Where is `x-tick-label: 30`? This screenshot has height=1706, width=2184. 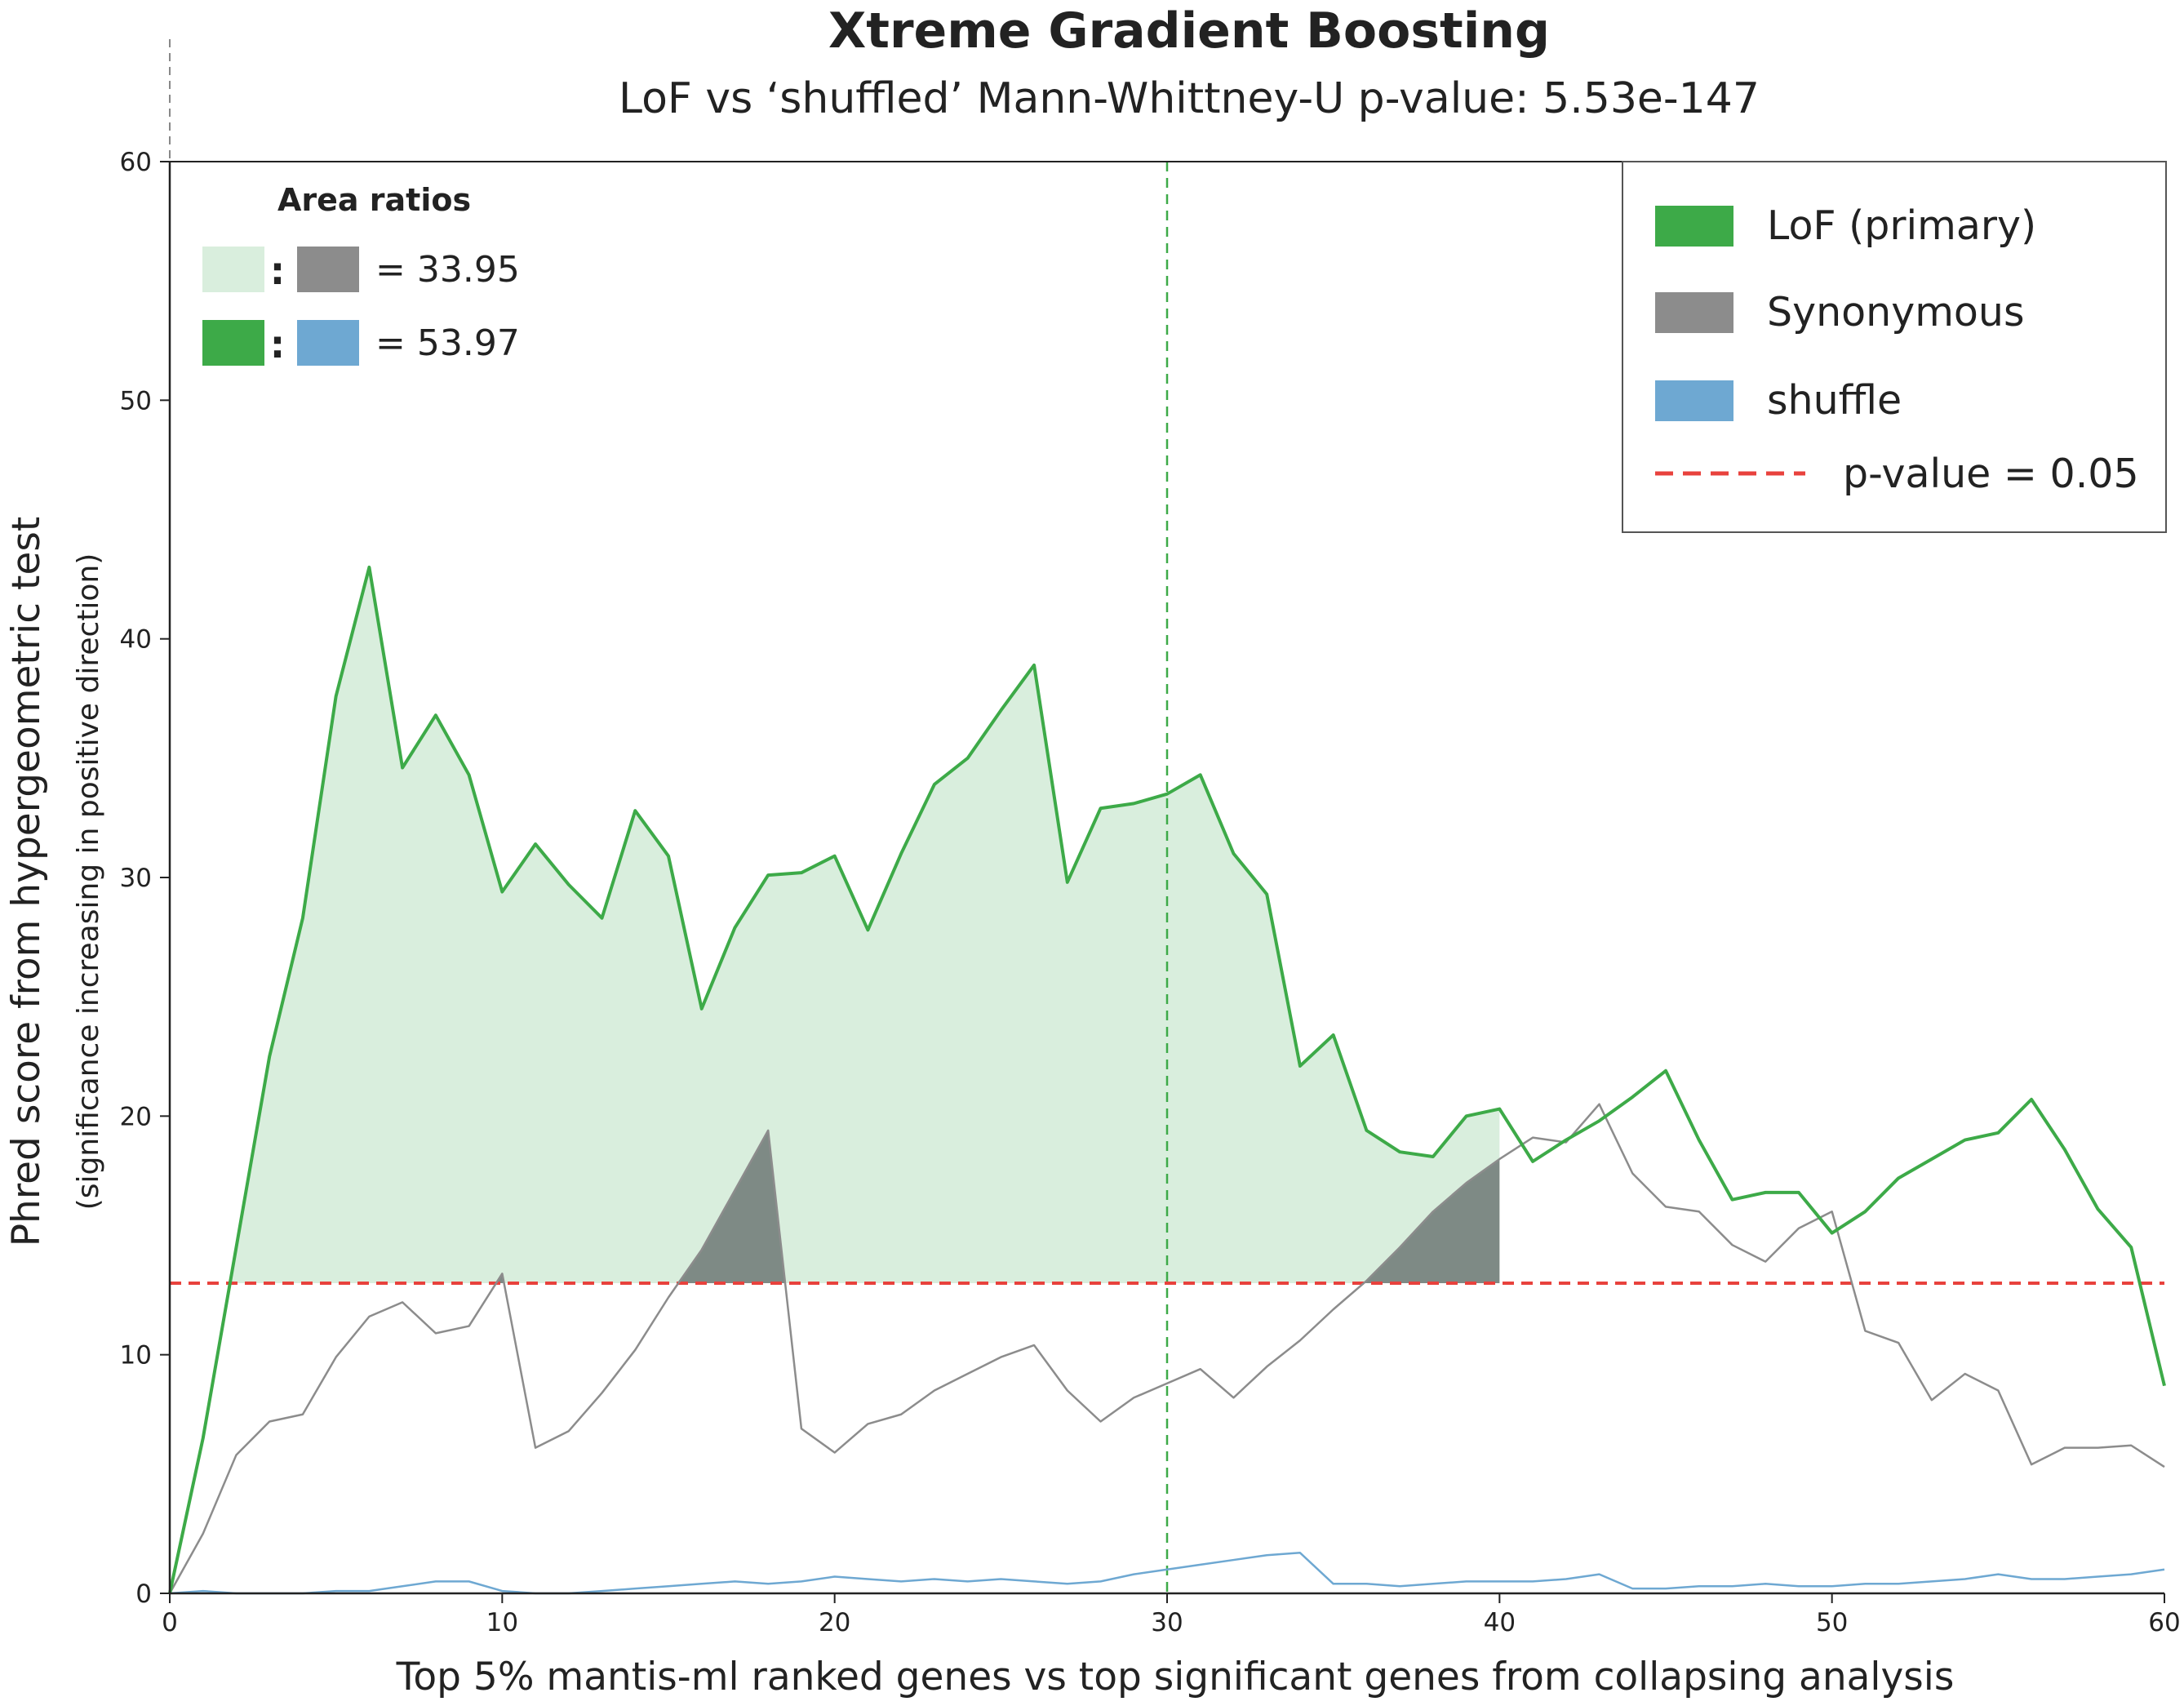
x-tick-label: 30 is located at coordinates (1167, 1622).